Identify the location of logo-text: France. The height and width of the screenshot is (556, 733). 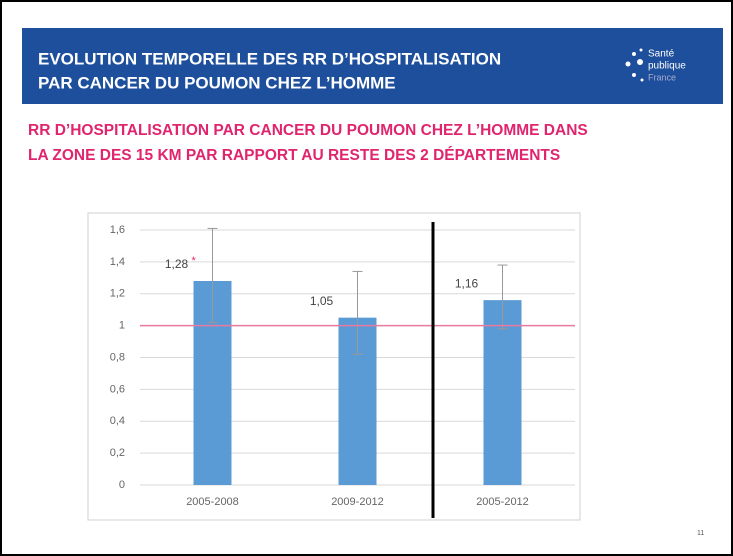
(662, 77).